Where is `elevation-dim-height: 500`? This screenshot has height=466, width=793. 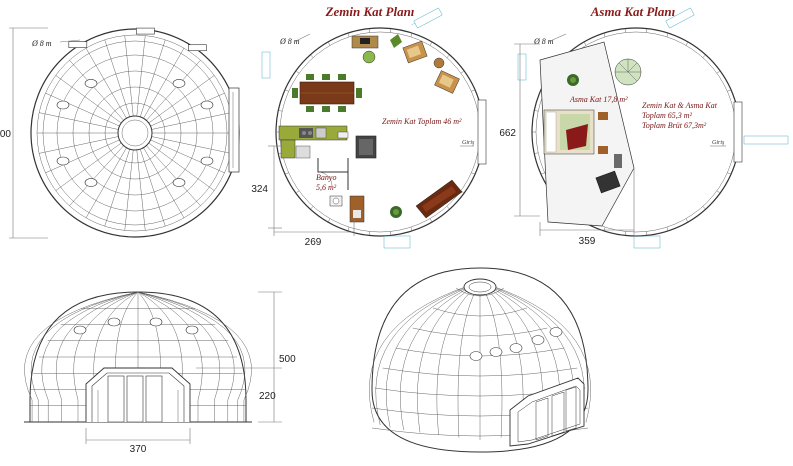
elevation-dim-height: 500 is located at coordinates (287, 359).